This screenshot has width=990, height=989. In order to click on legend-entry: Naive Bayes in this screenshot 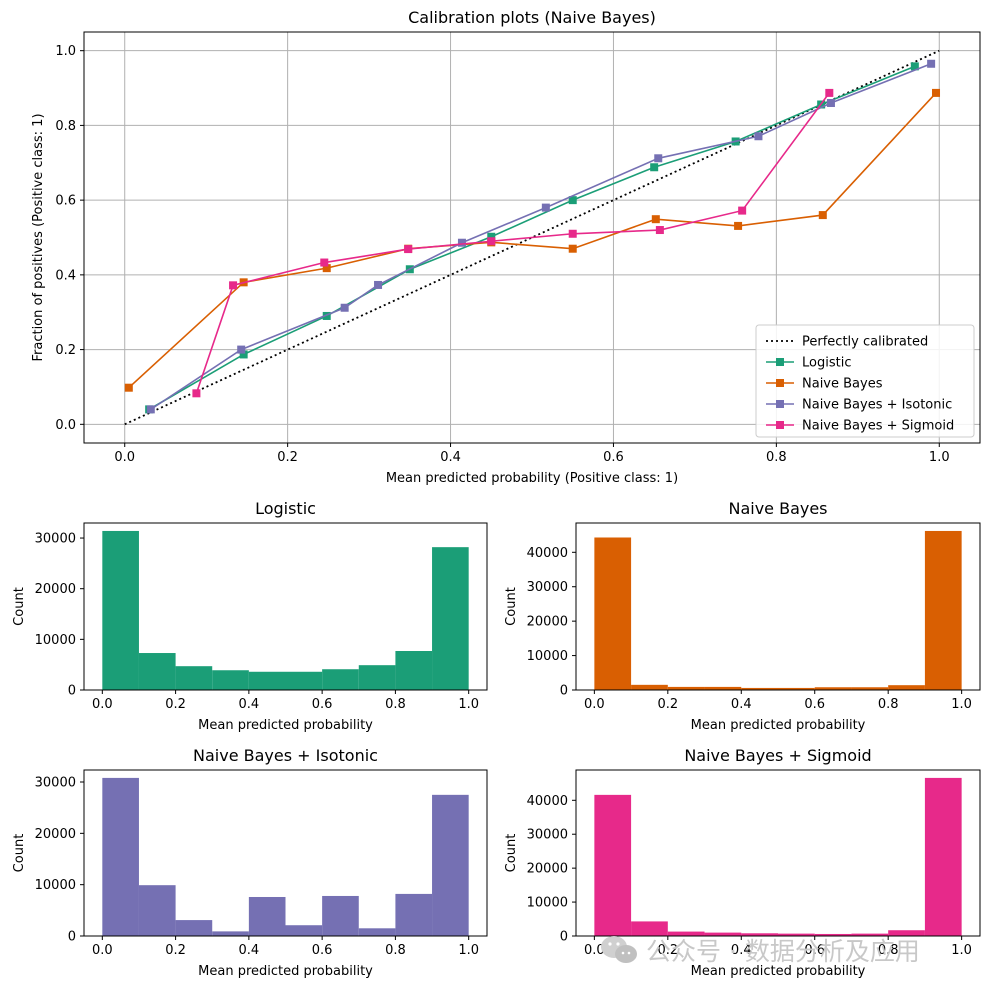, I will do `click(842, 384)`.